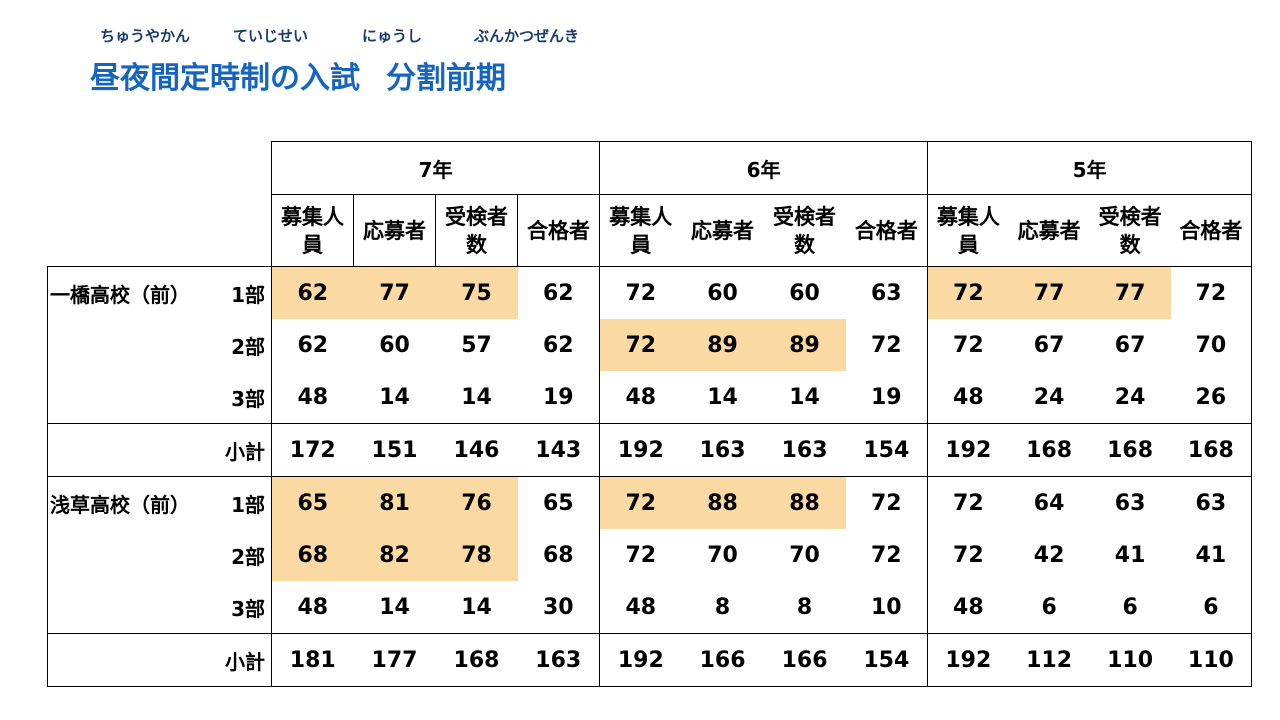  What do you see at coordinates (245, 451) in the screenshot?
I see `part-label: 小計` at bounding box center [245, 451].